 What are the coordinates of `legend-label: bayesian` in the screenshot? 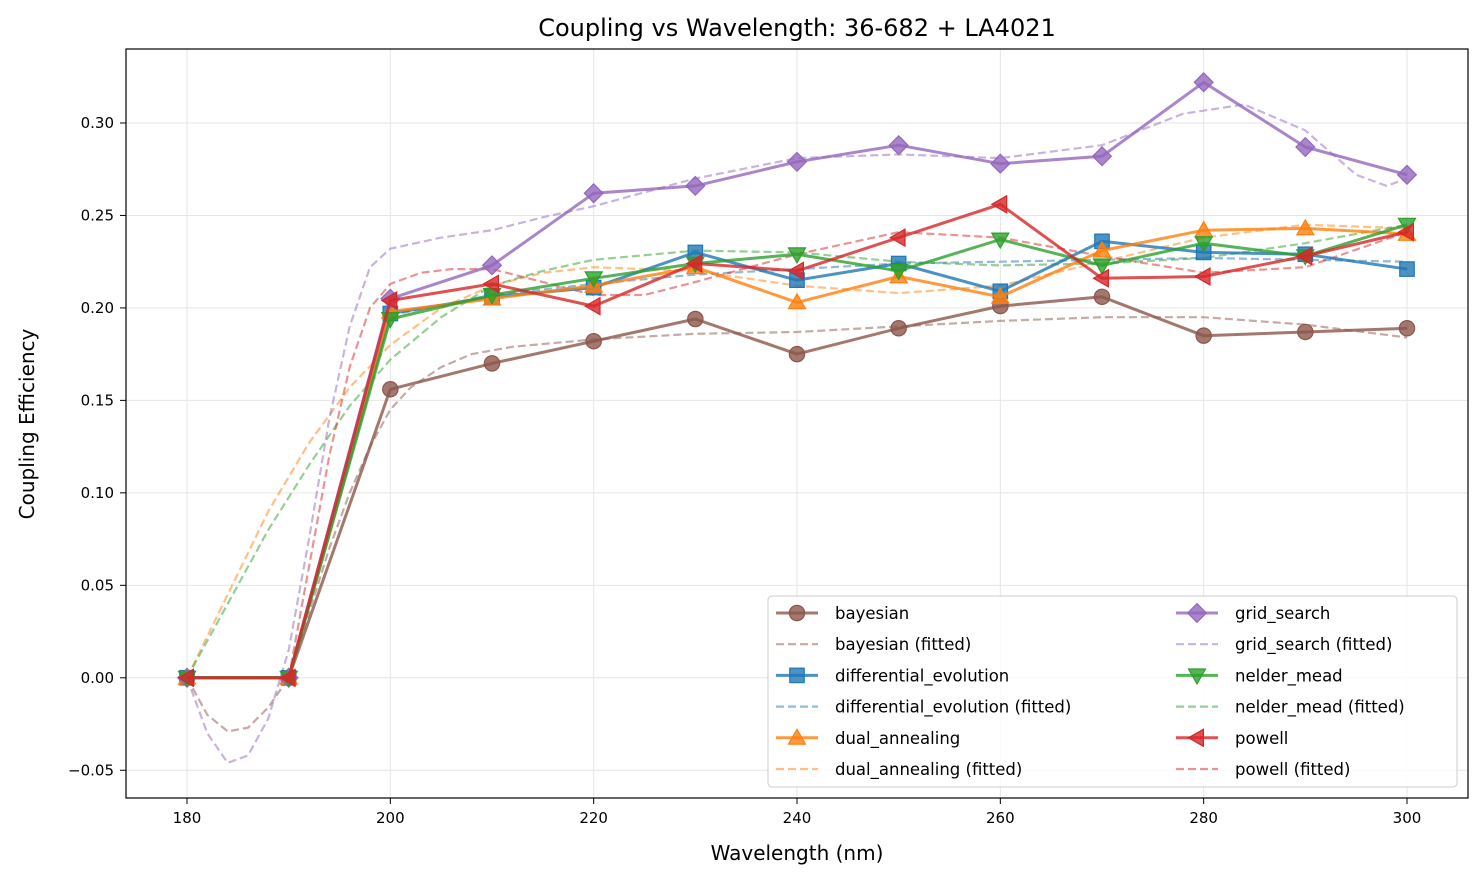 It's located at (872, 613).